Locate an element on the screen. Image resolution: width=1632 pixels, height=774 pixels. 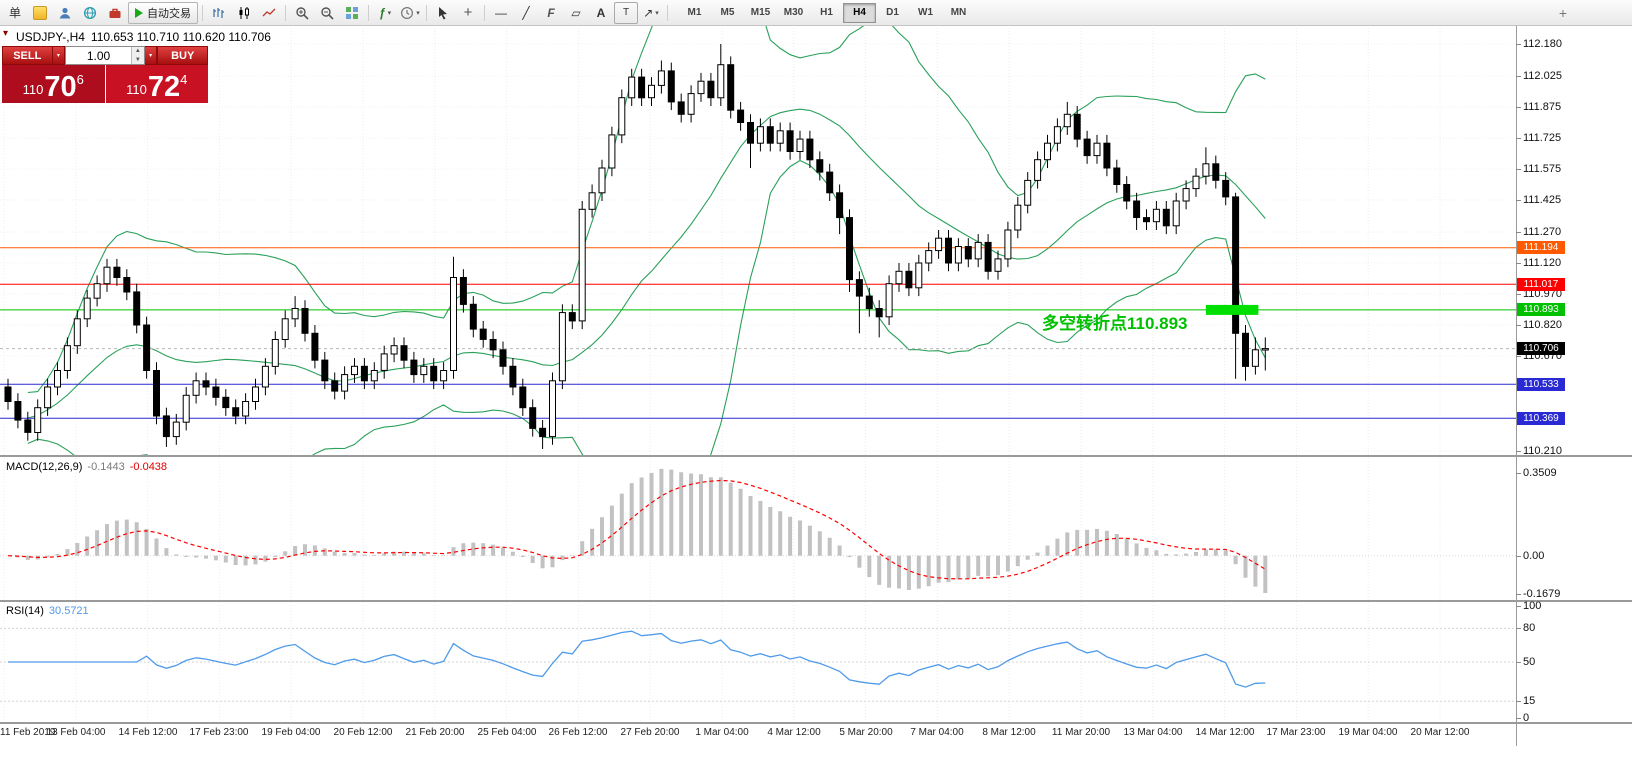
time-label: 19 Mar 04:00 is located at coordinates (1368, 732).